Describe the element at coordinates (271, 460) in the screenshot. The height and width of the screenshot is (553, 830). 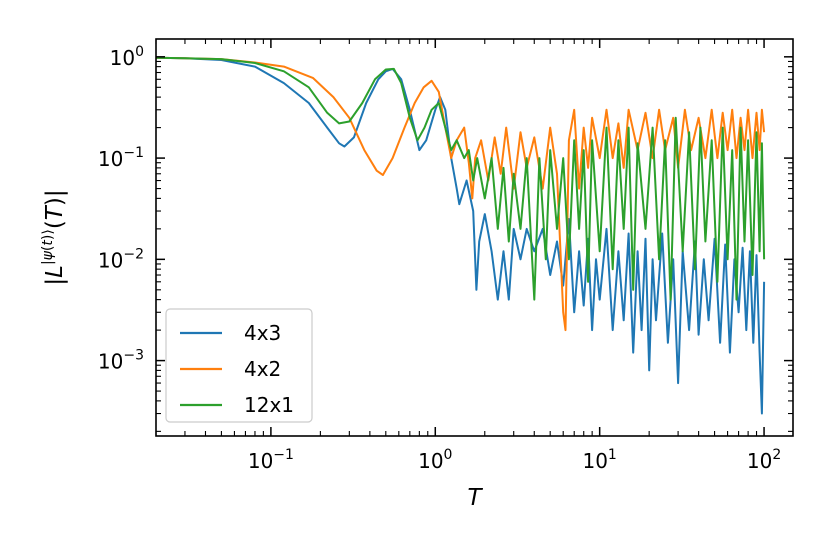
I see `x-tick-label: 10⁻¹` at that location.